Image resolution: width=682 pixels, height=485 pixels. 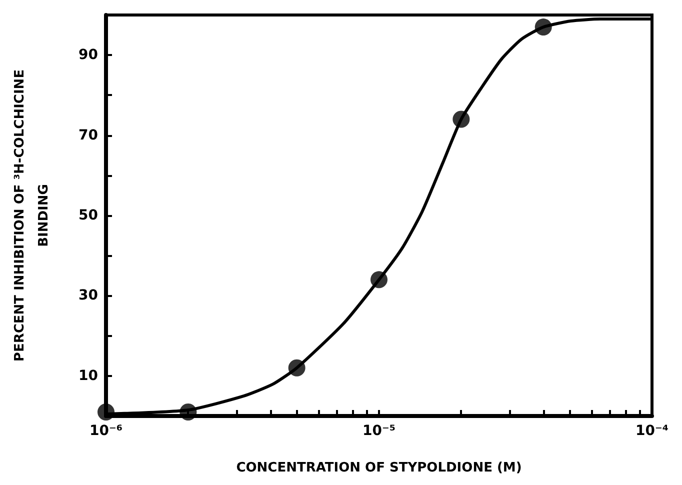 What do you see at coordinates (32, 215) in the screenshot?
I see `y-axis-title: PERCENT INHIBITION OF ³H-COLCHICINE BINDING` at bounding box center [32, 215].